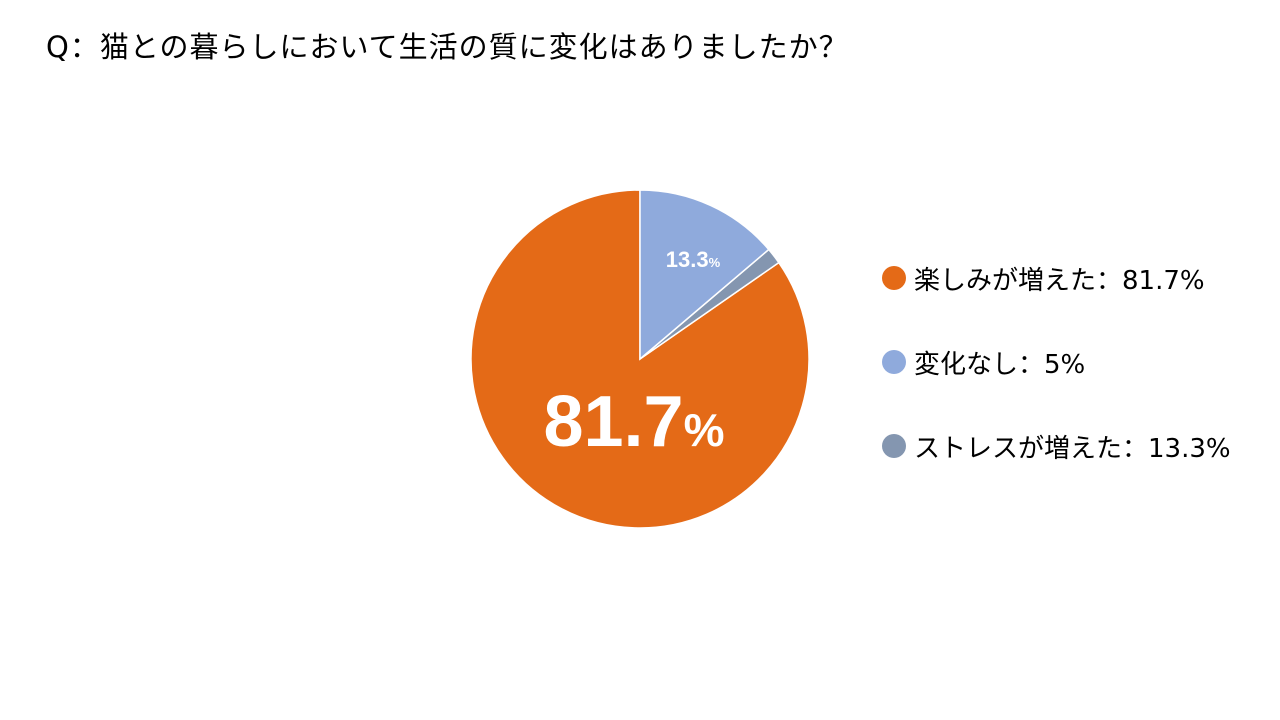  I want to click on pie-slices, so click(640, 359).